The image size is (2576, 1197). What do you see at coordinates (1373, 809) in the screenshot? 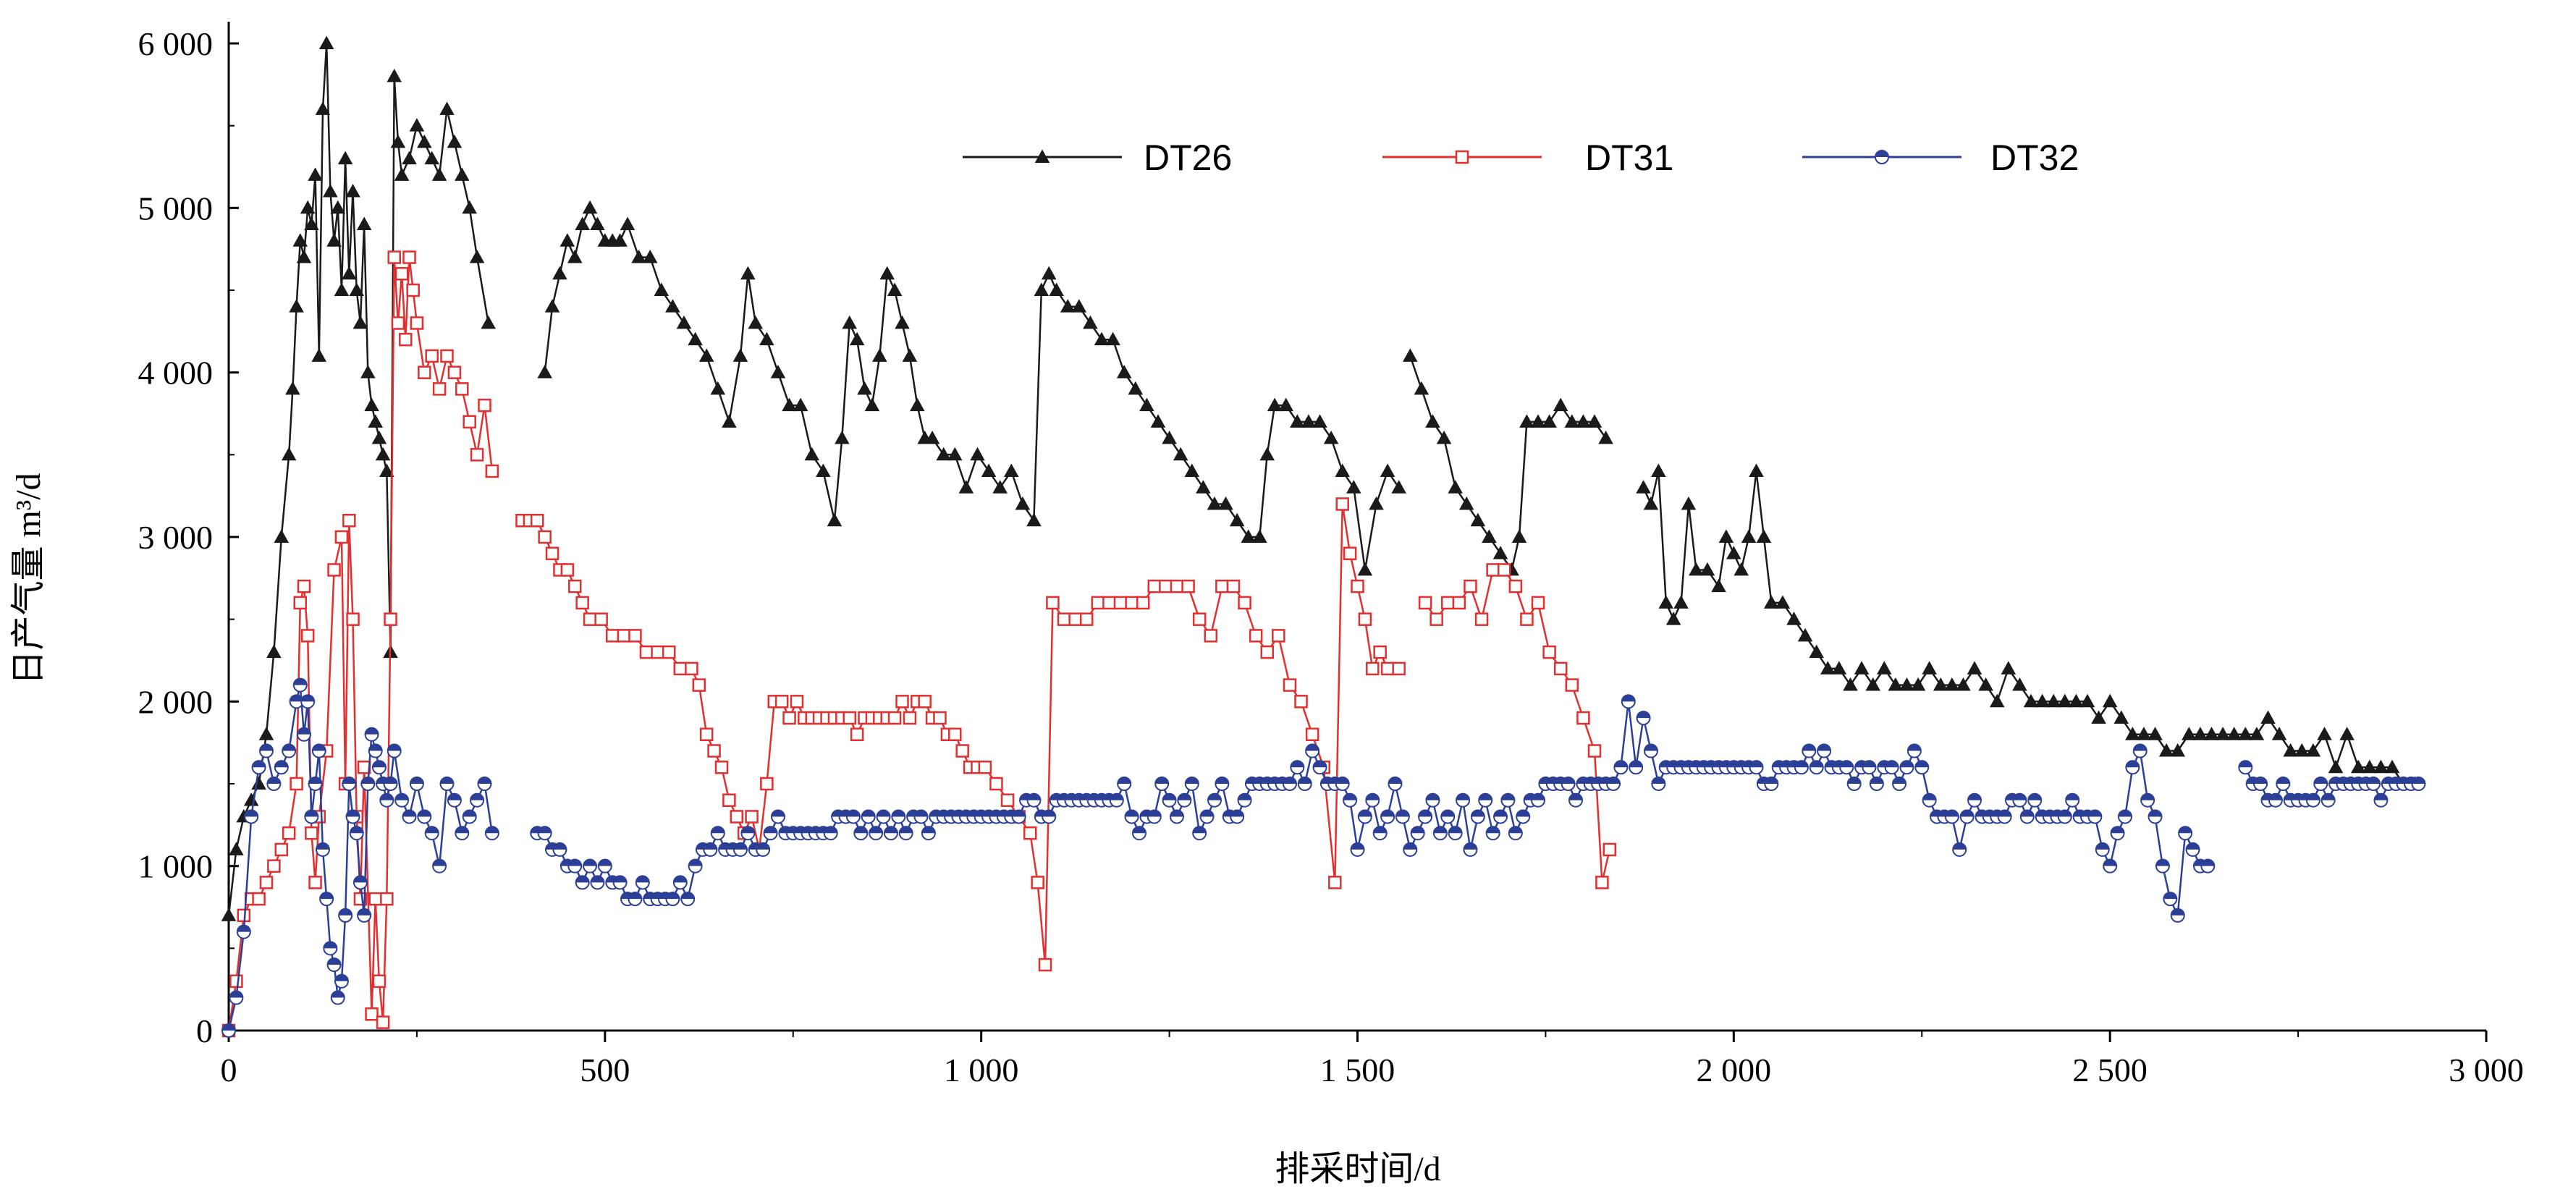
I see `series-line-dt32` at bounding box center [1373, 809].